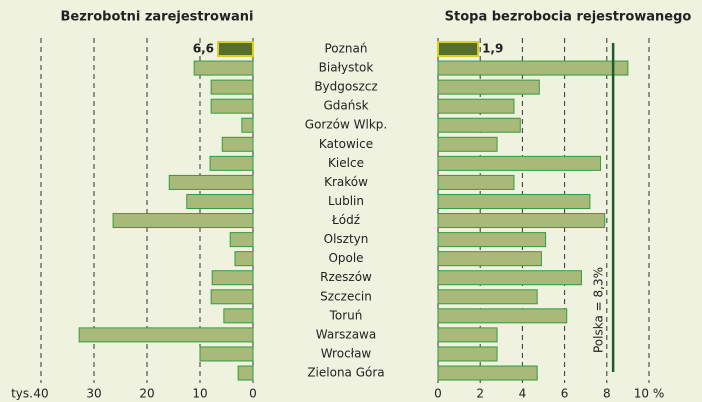 The width and height of the screenshot is (702, 402). I want to click on category-label: Katowice, so click(346, 144).